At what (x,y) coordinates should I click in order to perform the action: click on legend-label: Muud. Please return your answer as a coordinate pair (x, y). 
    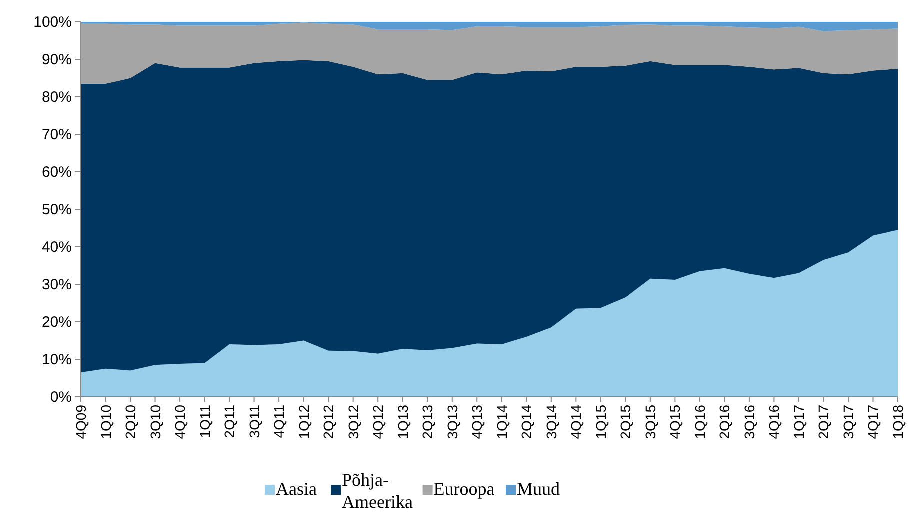
    Looking at the image, I should click on (538, 489).